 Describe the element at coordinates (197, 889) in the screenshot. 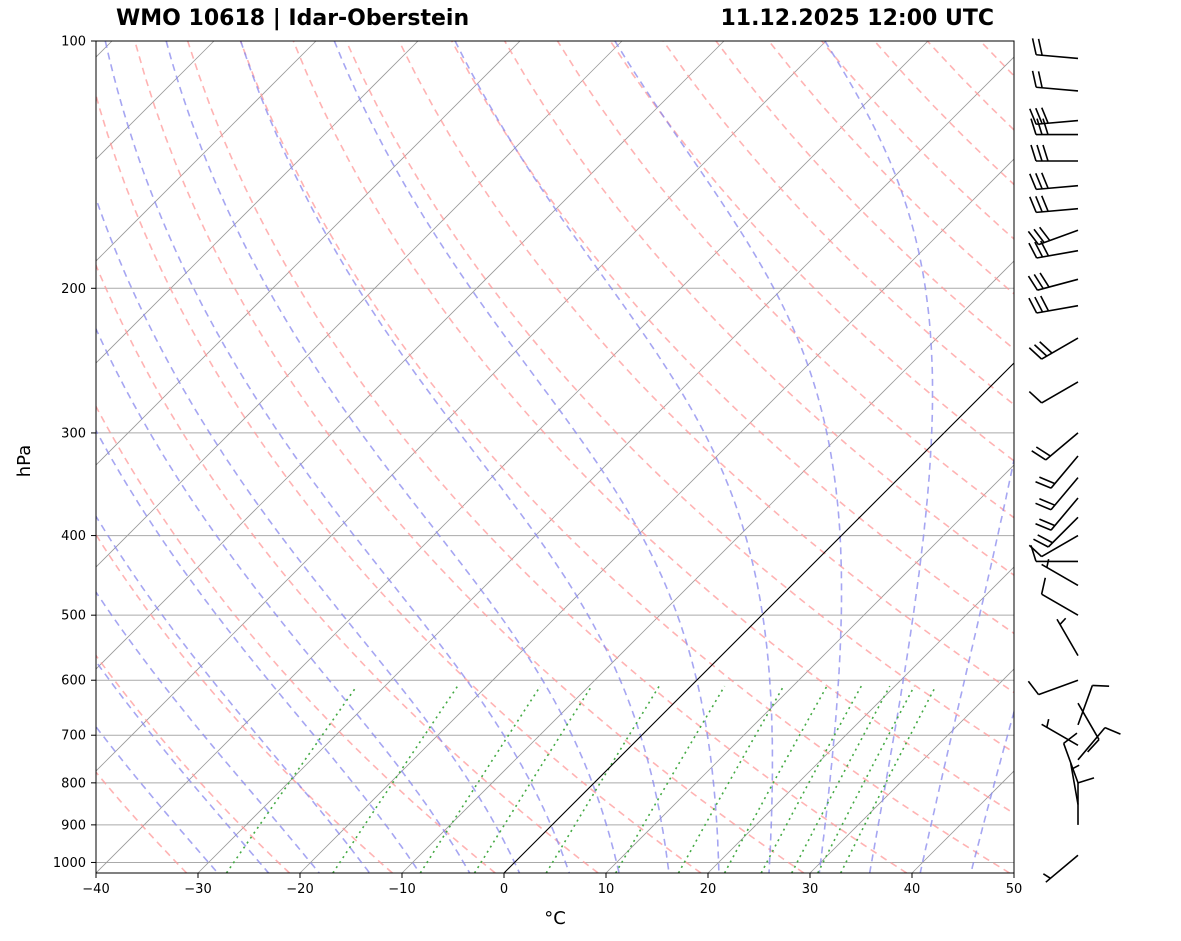

I see `x-tick-label: −30` at that location.